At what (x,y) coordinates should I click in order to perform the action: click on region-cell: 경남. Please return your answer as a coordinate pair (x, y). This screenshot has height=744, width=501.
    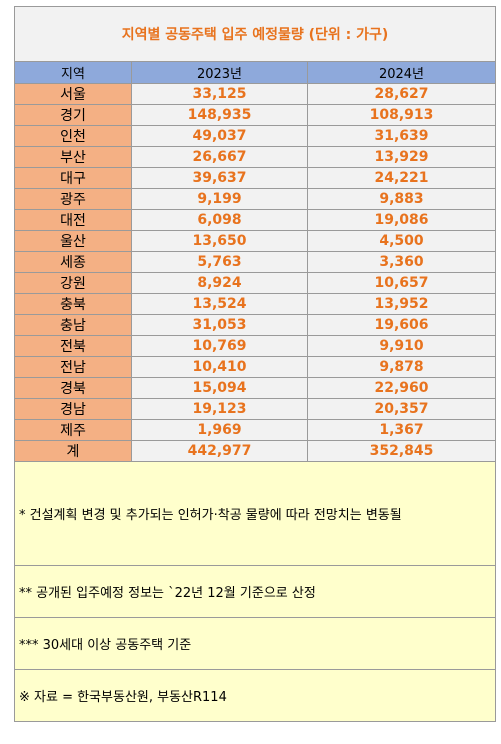
    Looking at the image, I should click on (73, 409).